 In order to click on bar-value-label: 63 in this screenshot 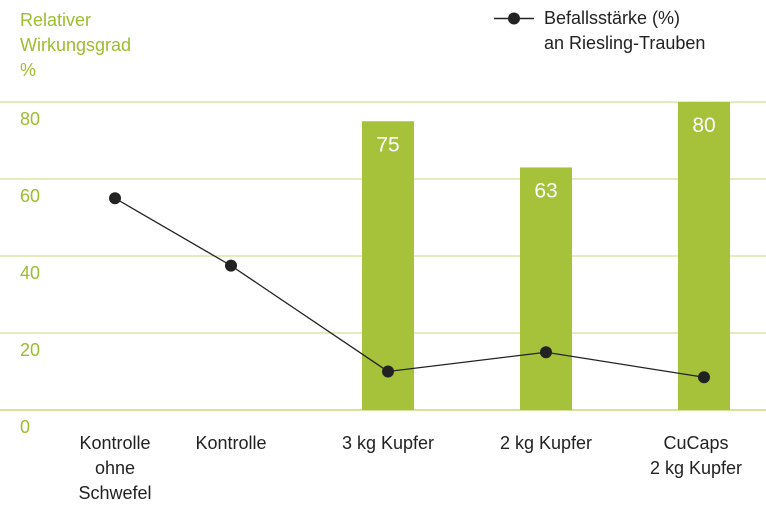, I will do `click(545, 190)`.